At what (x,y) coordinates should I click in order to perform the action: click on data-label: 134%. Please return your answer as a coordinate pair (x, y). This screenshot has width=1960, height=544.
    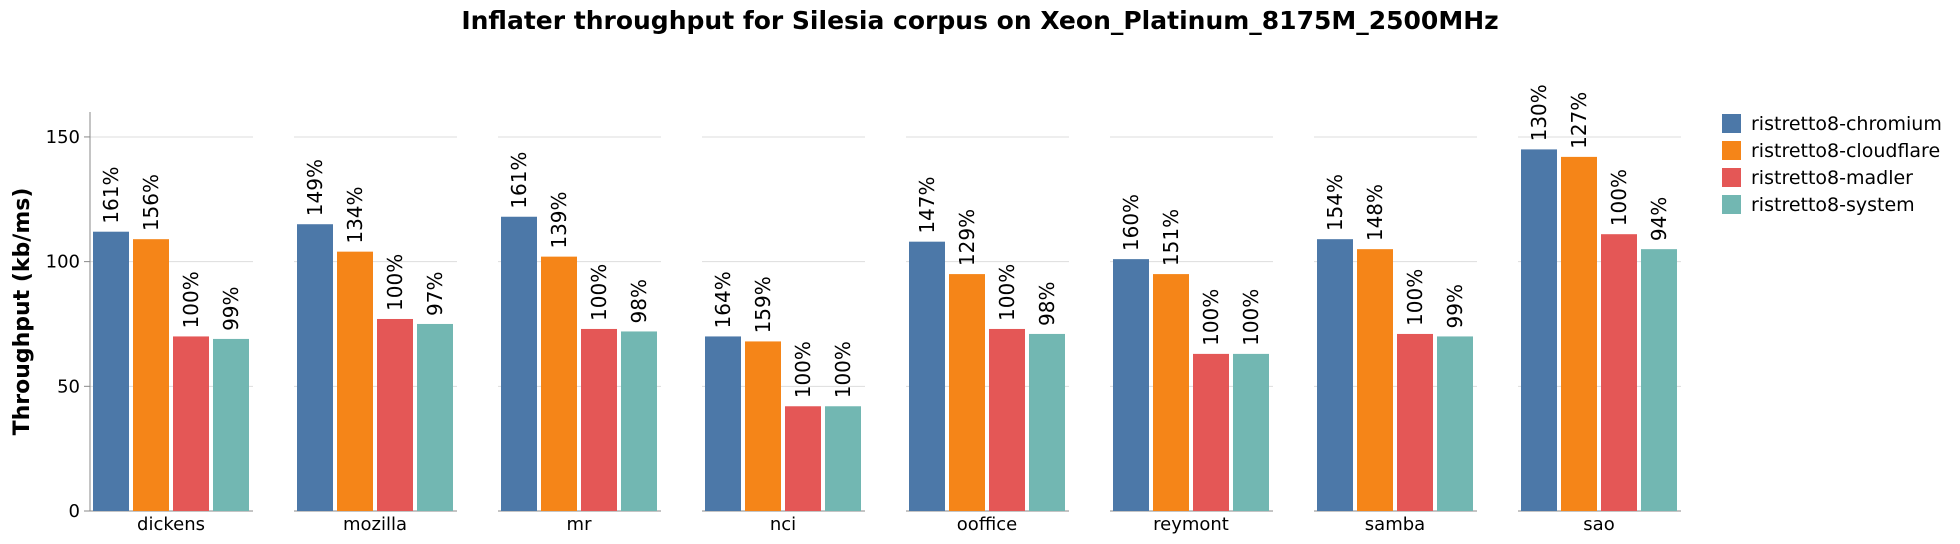
    Looking at the image, I should click on (355, 214).